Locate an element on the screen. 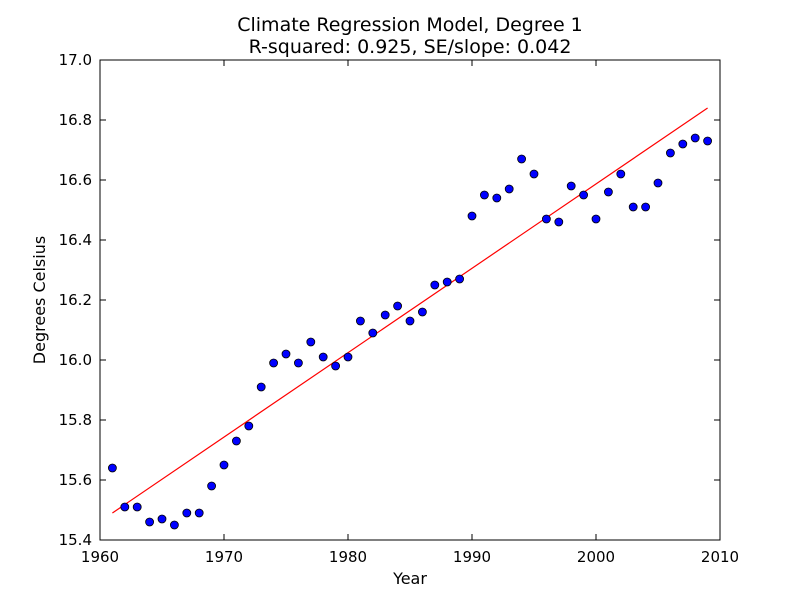  y-tick-label: 16.4 is located at coordinates (75, 240).